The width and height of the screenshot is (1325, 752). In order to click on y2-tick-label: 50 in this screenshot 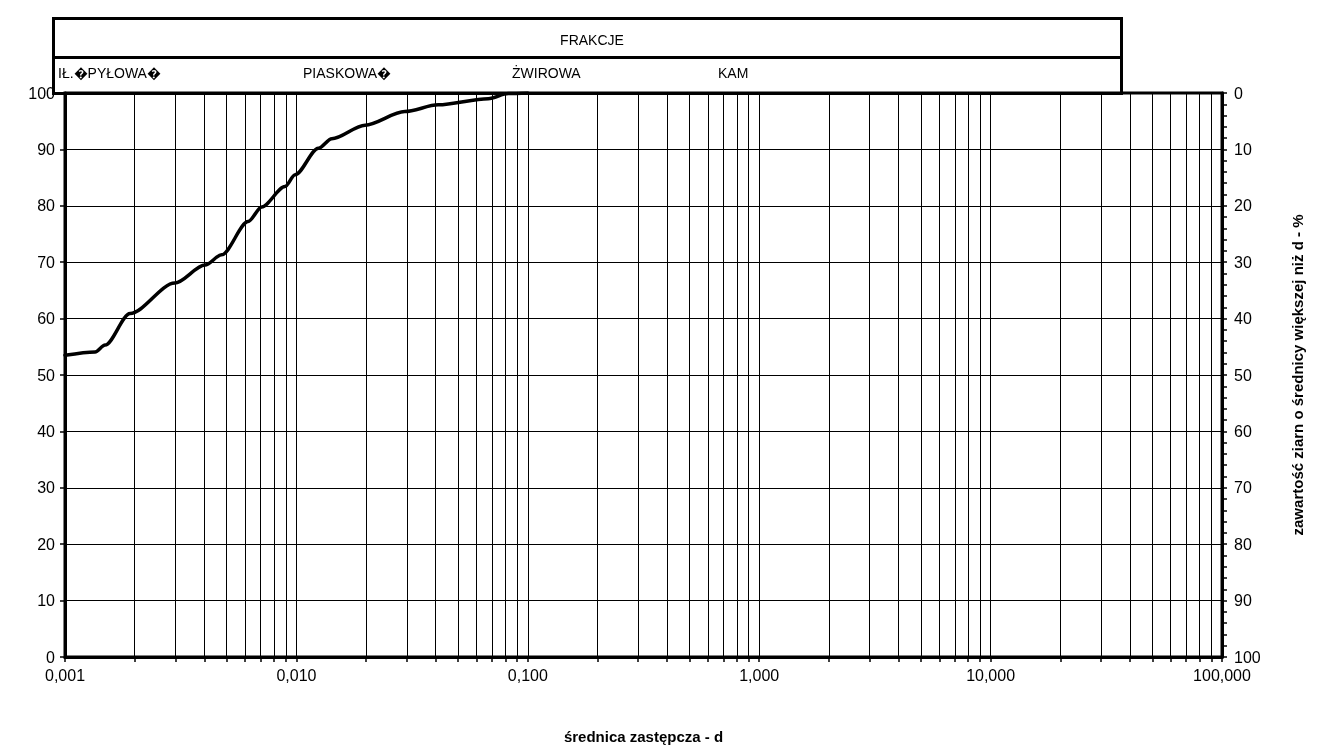, I will do `click(1243, 375)`.